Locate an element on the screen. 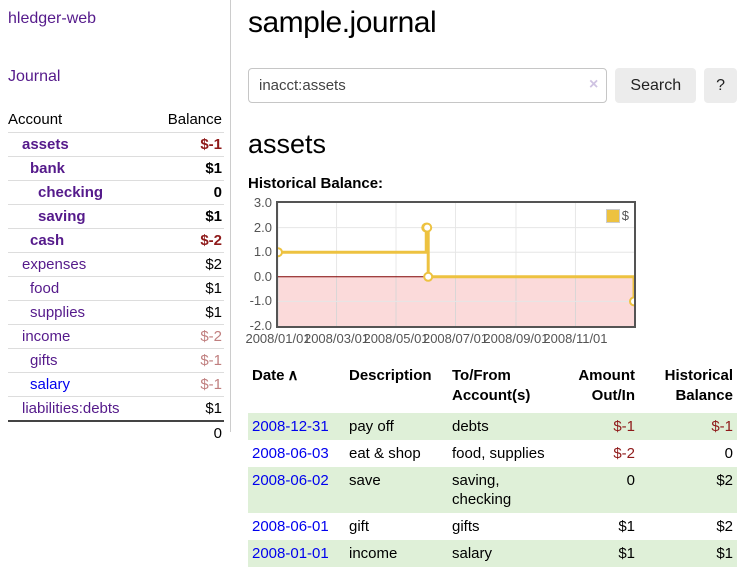 The height and width of the screenshot is (582, 742). chart-y-tick-label: 1.0 is located at coordinates (262, 252).